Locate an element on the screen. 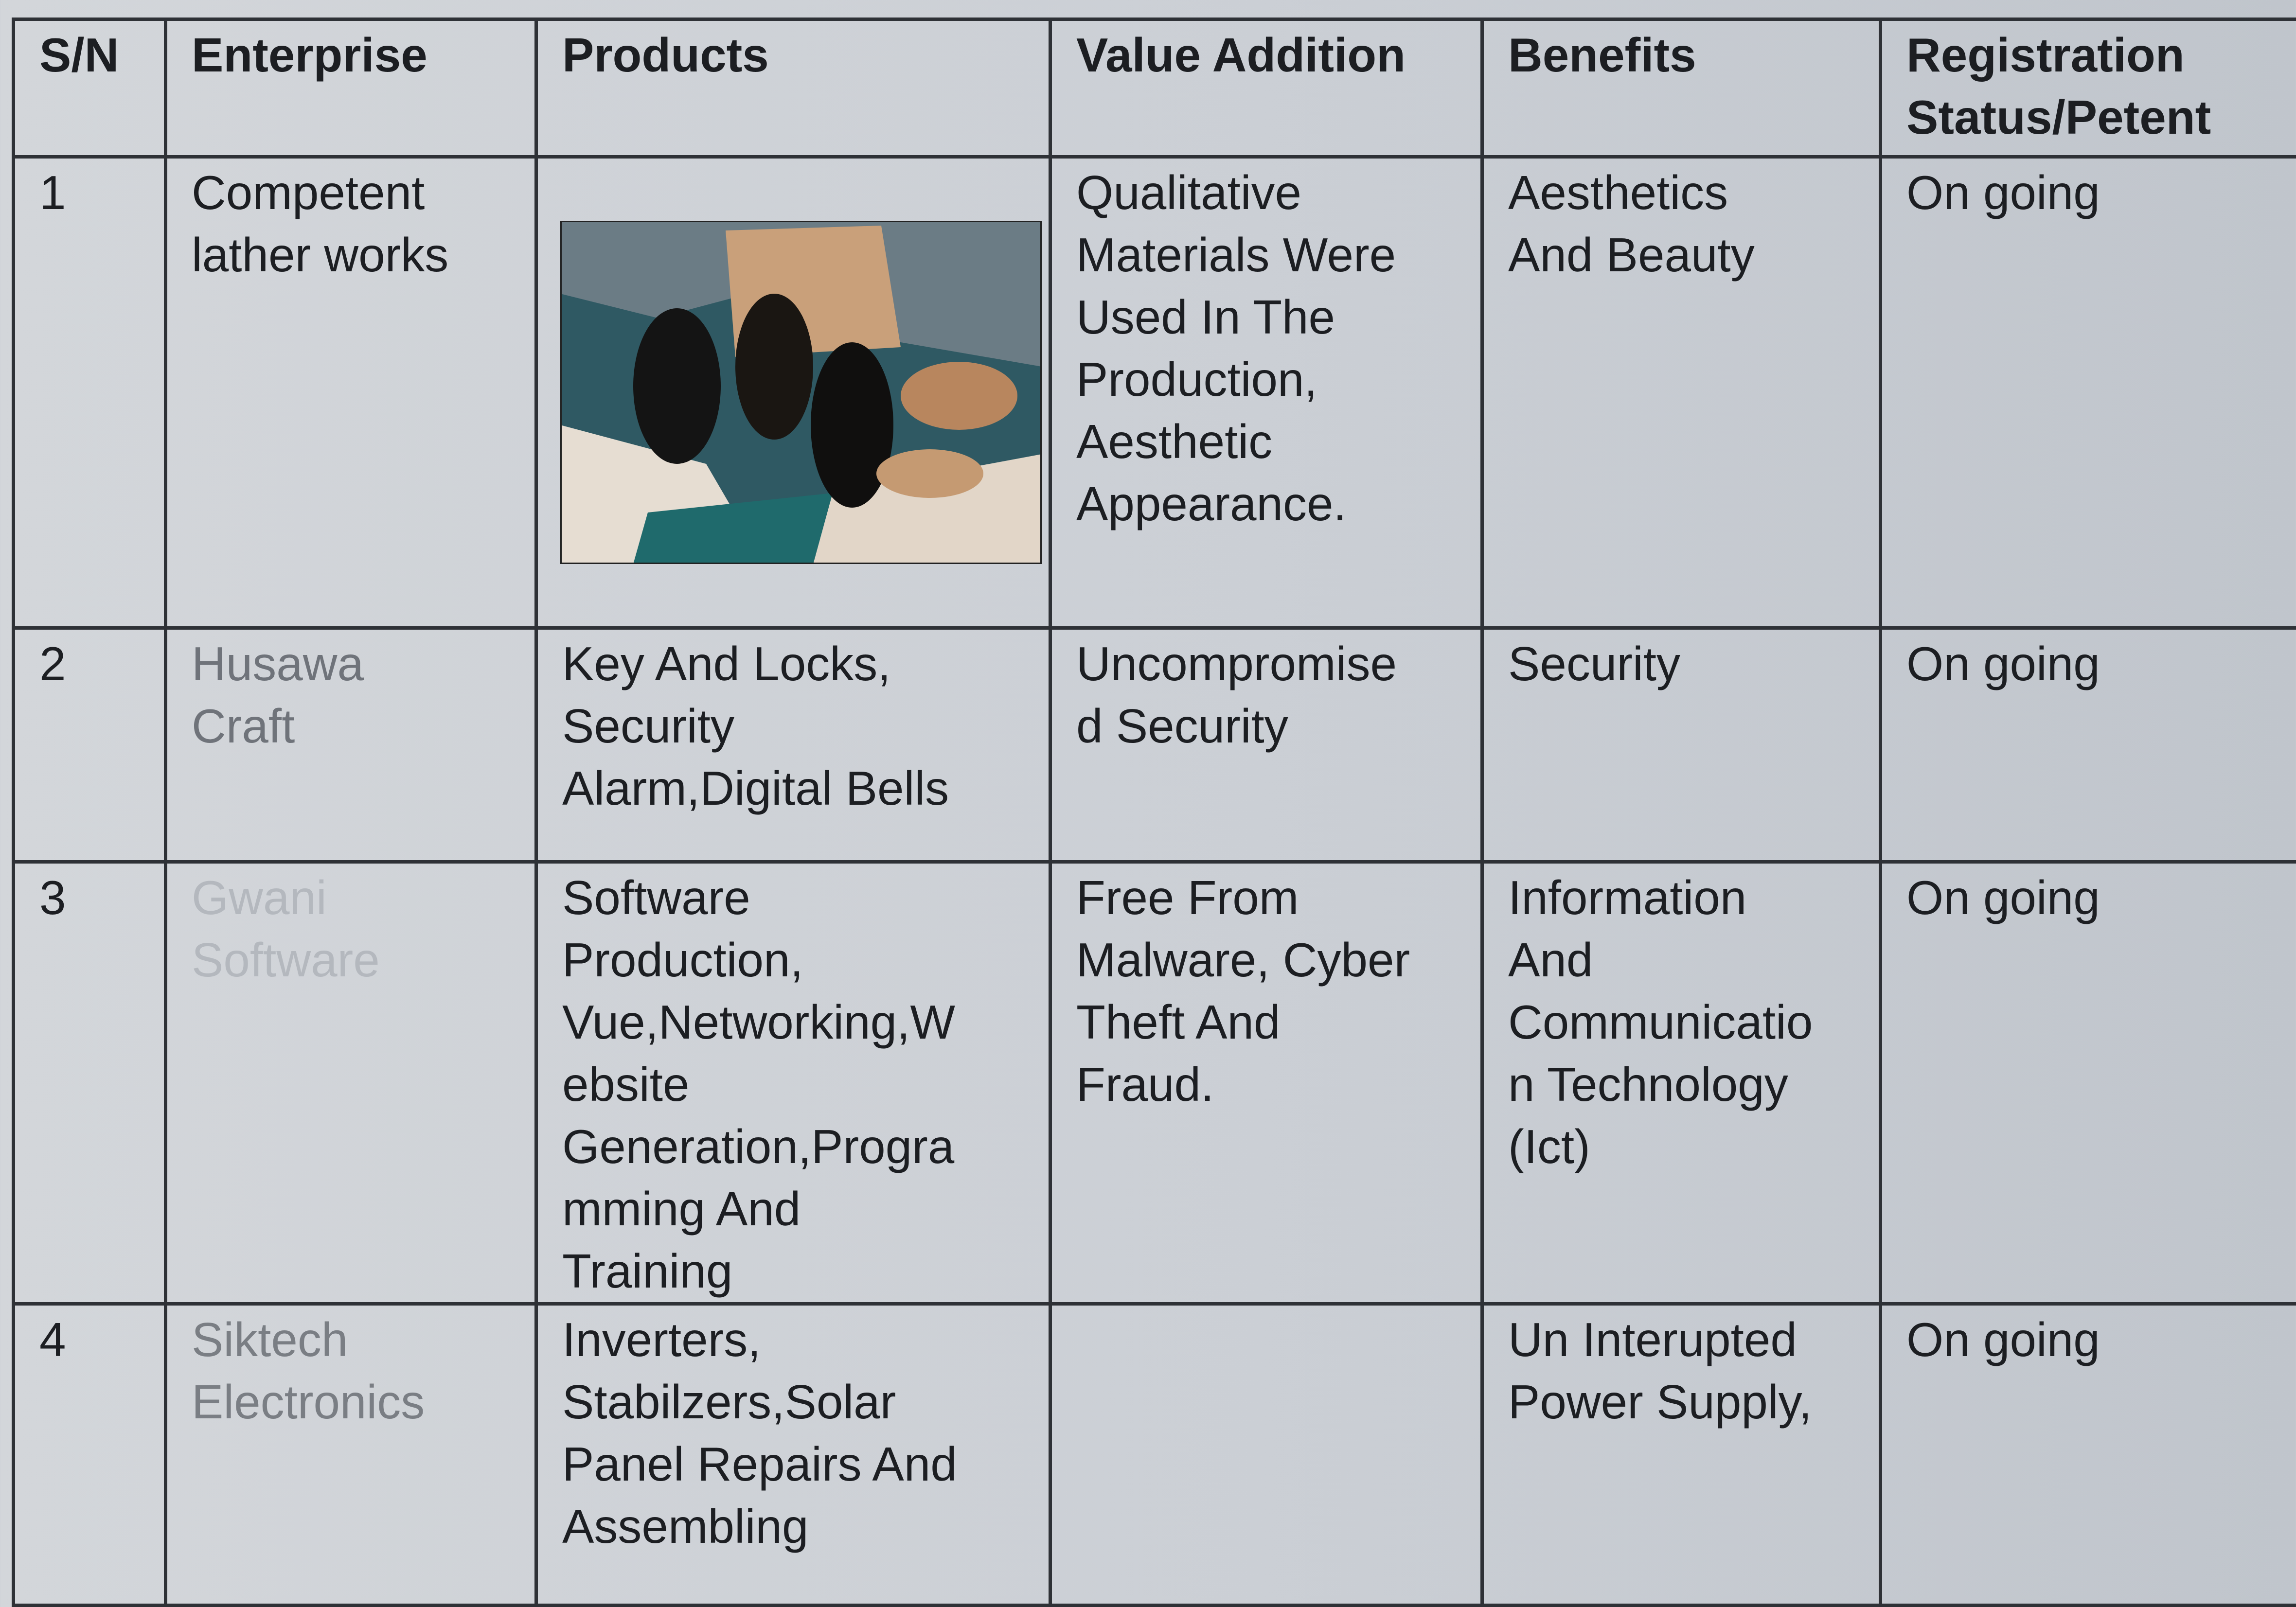  cell is located at coordinates (1266, 1455).